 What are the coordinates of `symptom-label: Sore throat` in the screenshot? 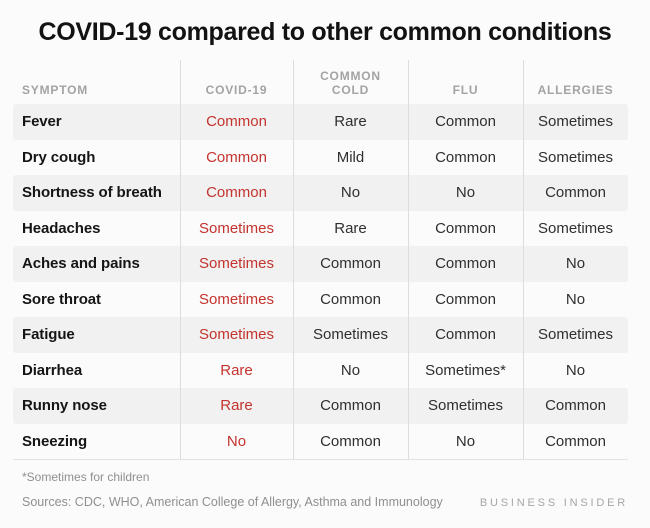 It's located at (61, 299).